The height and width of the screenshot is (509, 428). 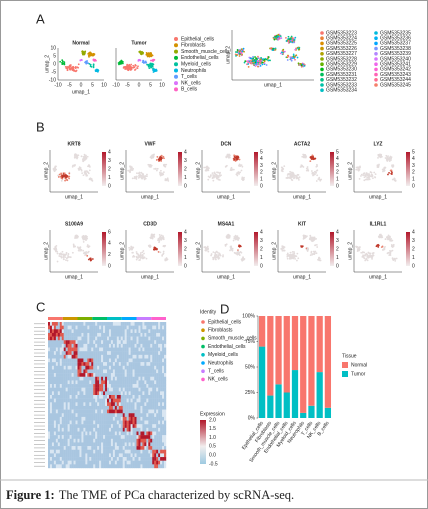 I want to click on colorbar-tick: 1, so click(x=109, y=178).